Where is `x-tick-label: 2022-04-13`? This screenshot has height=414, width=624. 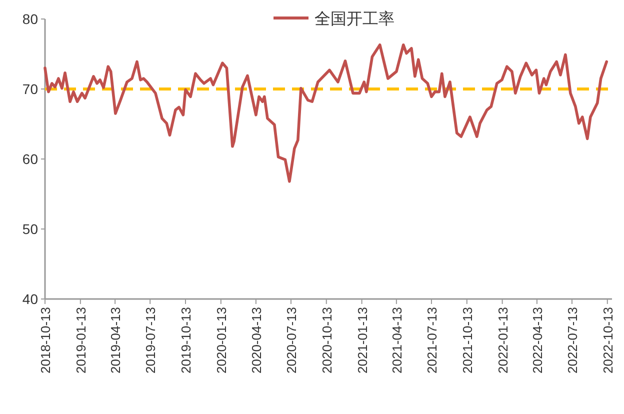 x-tick-label: 2022-04-13 is located at coordinates (537, 340).